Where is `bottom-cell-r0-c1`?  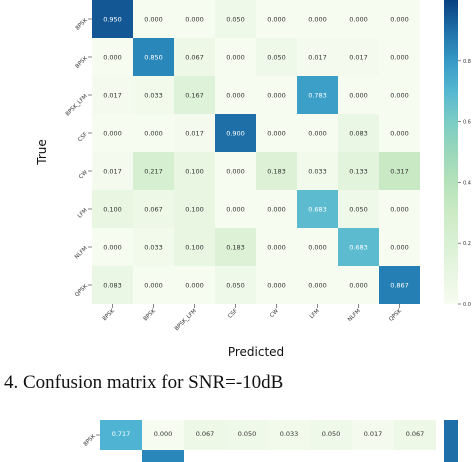 bottom-cell-r0-c1 is located at coordinates (163, 435).